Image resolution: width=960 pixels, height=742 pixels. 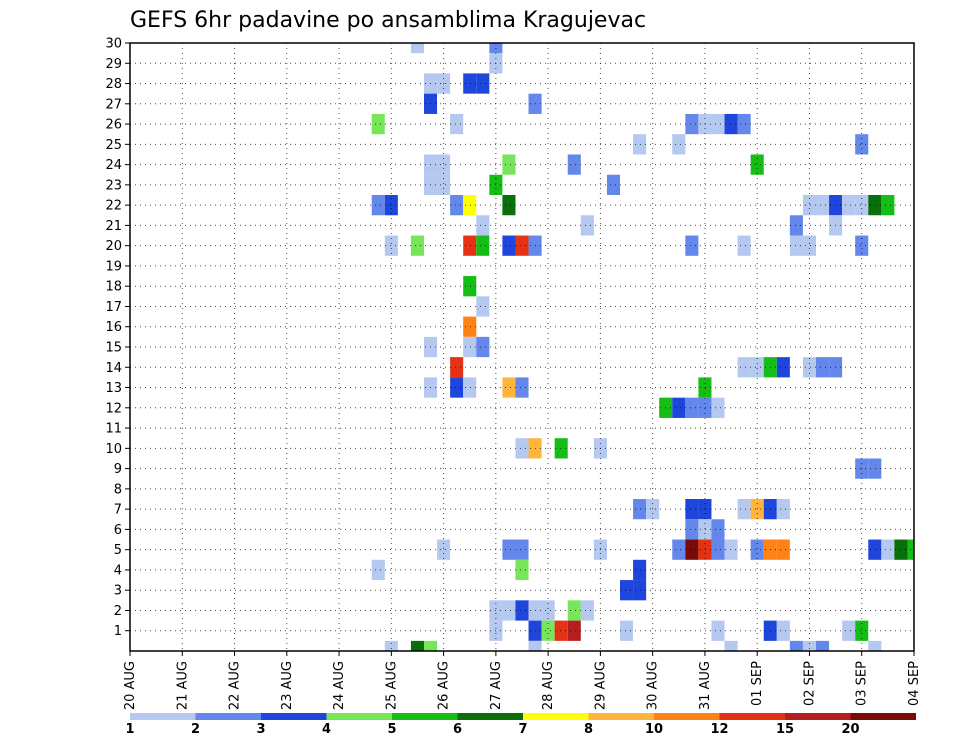 I want to click on x-tick-label: 31 AUG, so click(x=705, y=685).